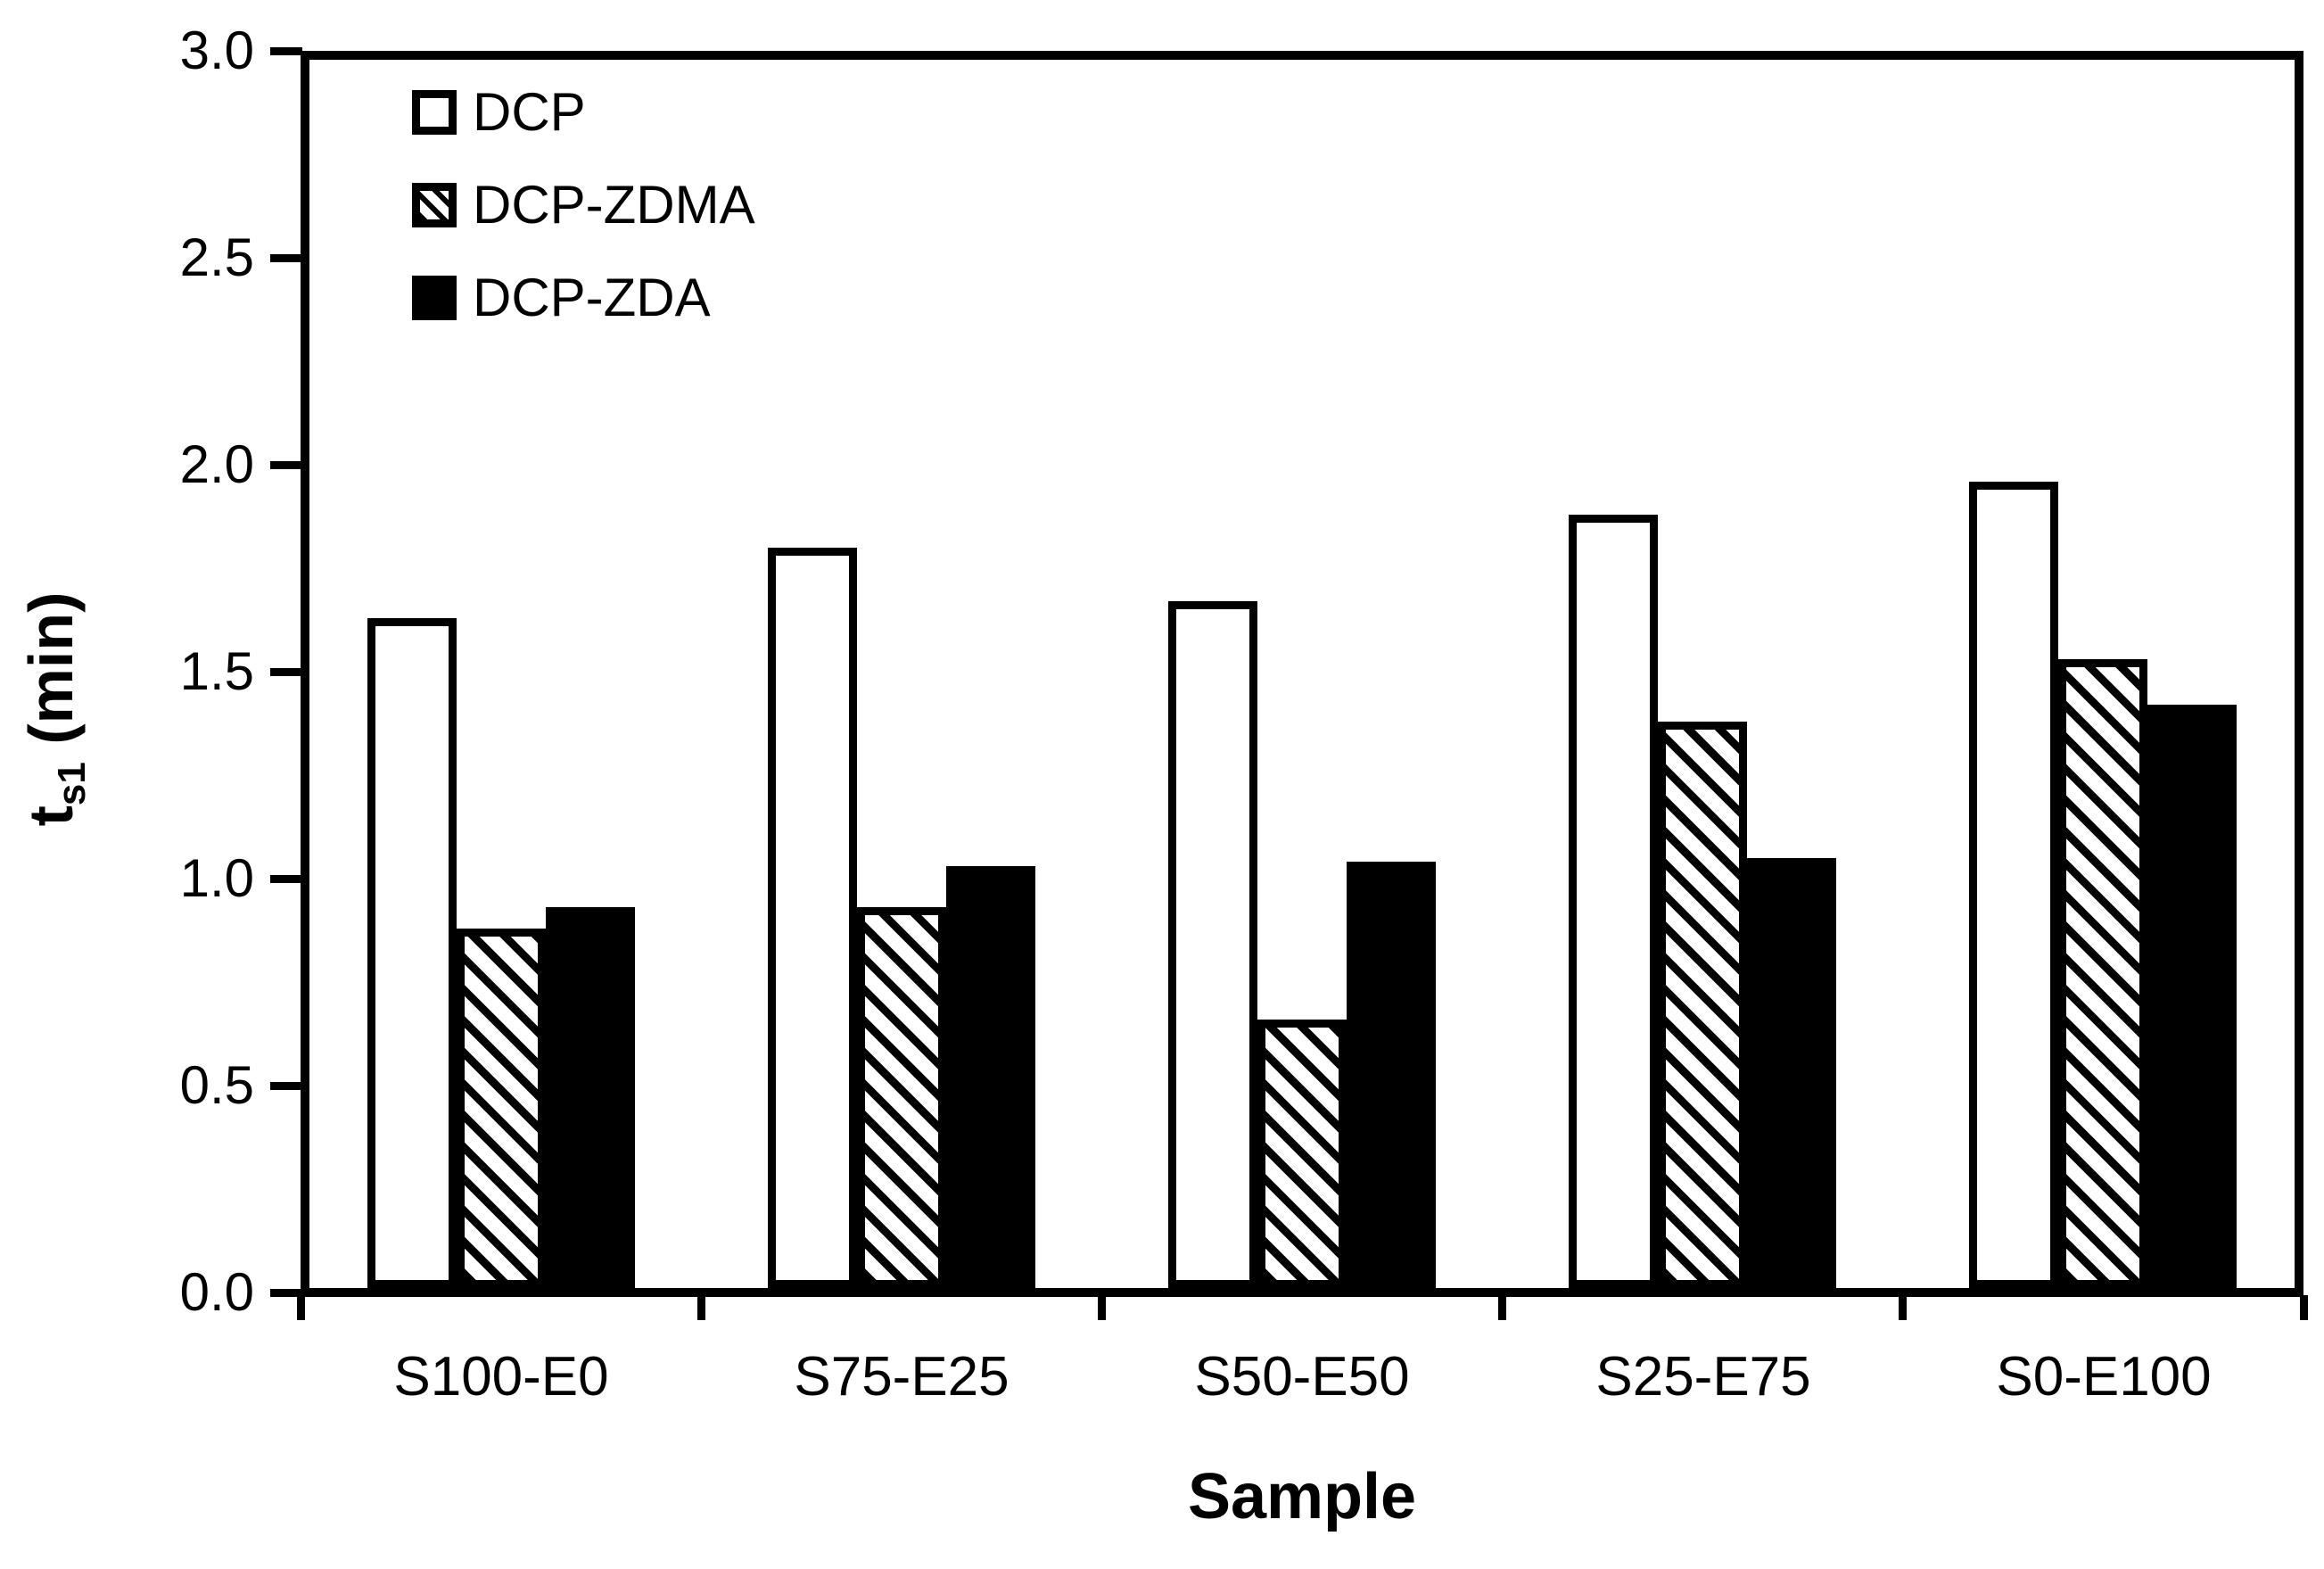 The height and width of the screenshot is (1569, 2324). What do you see at coordinates (2014, 885) in the screenshot?
I see `bar-DCP-S0-E100` at bounding box center [2014, 885].